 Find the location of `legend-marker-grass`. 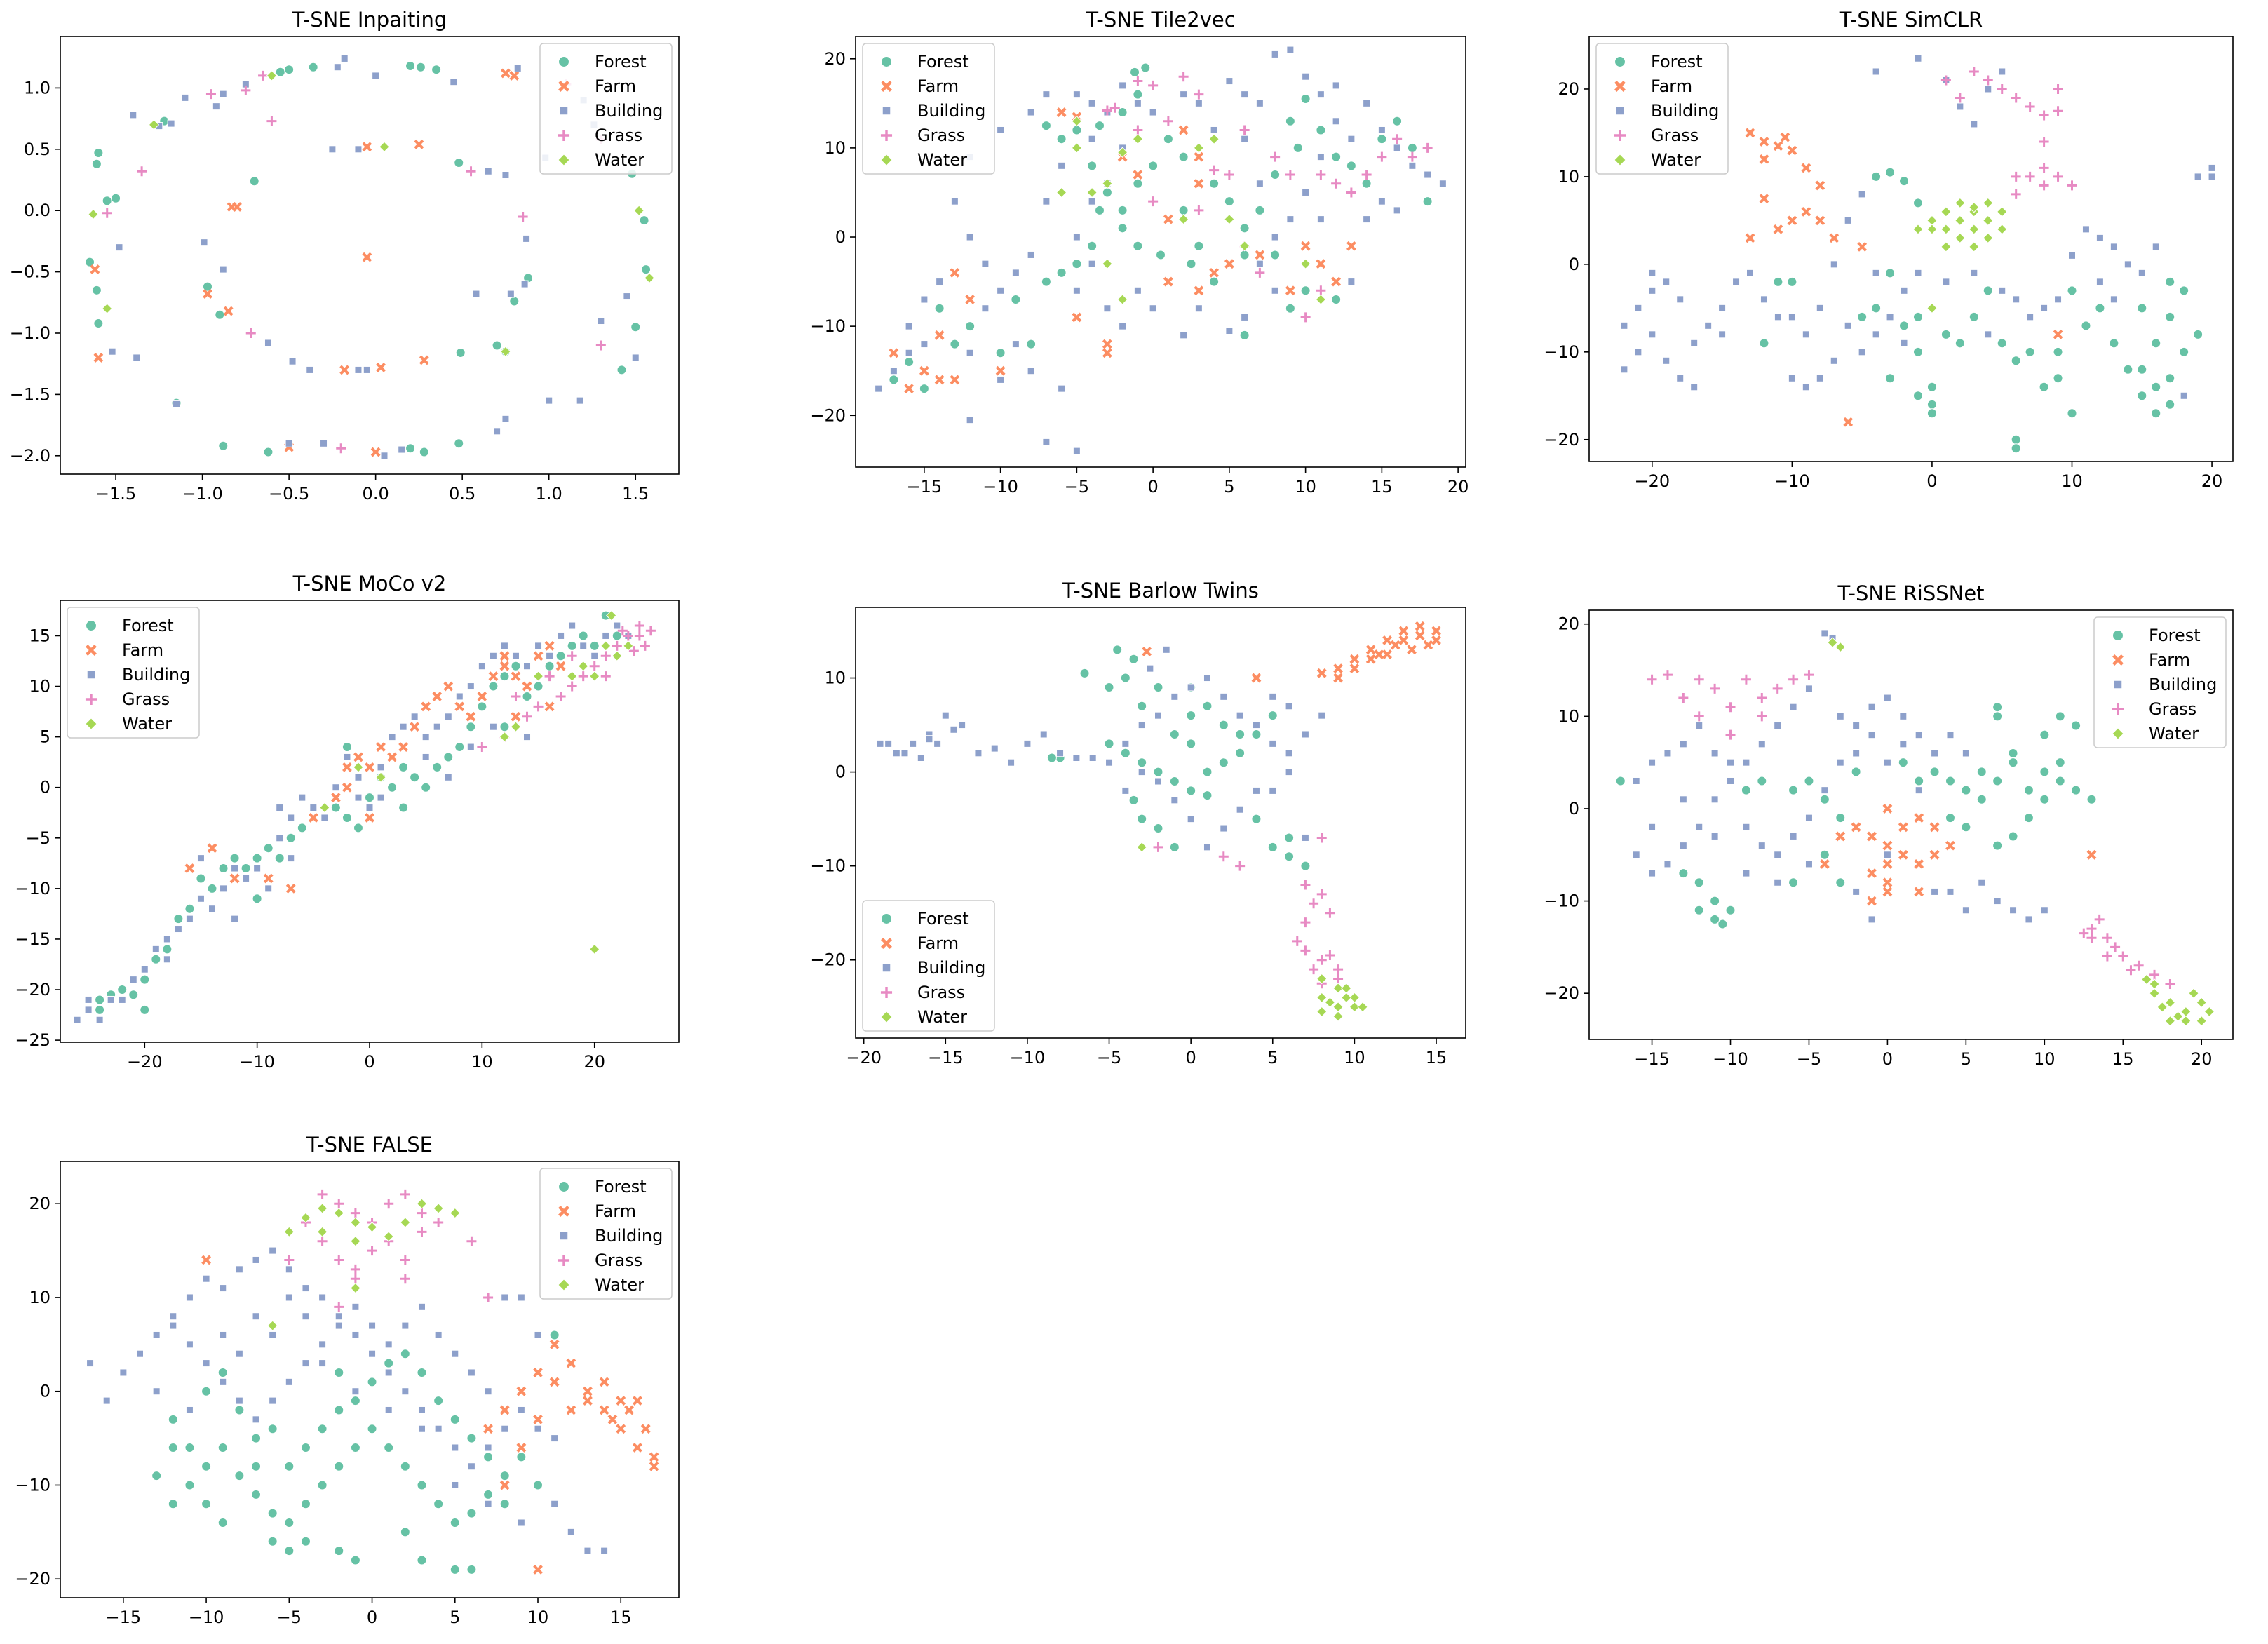

legend-marker-grass is located at coordinates (91, 699).